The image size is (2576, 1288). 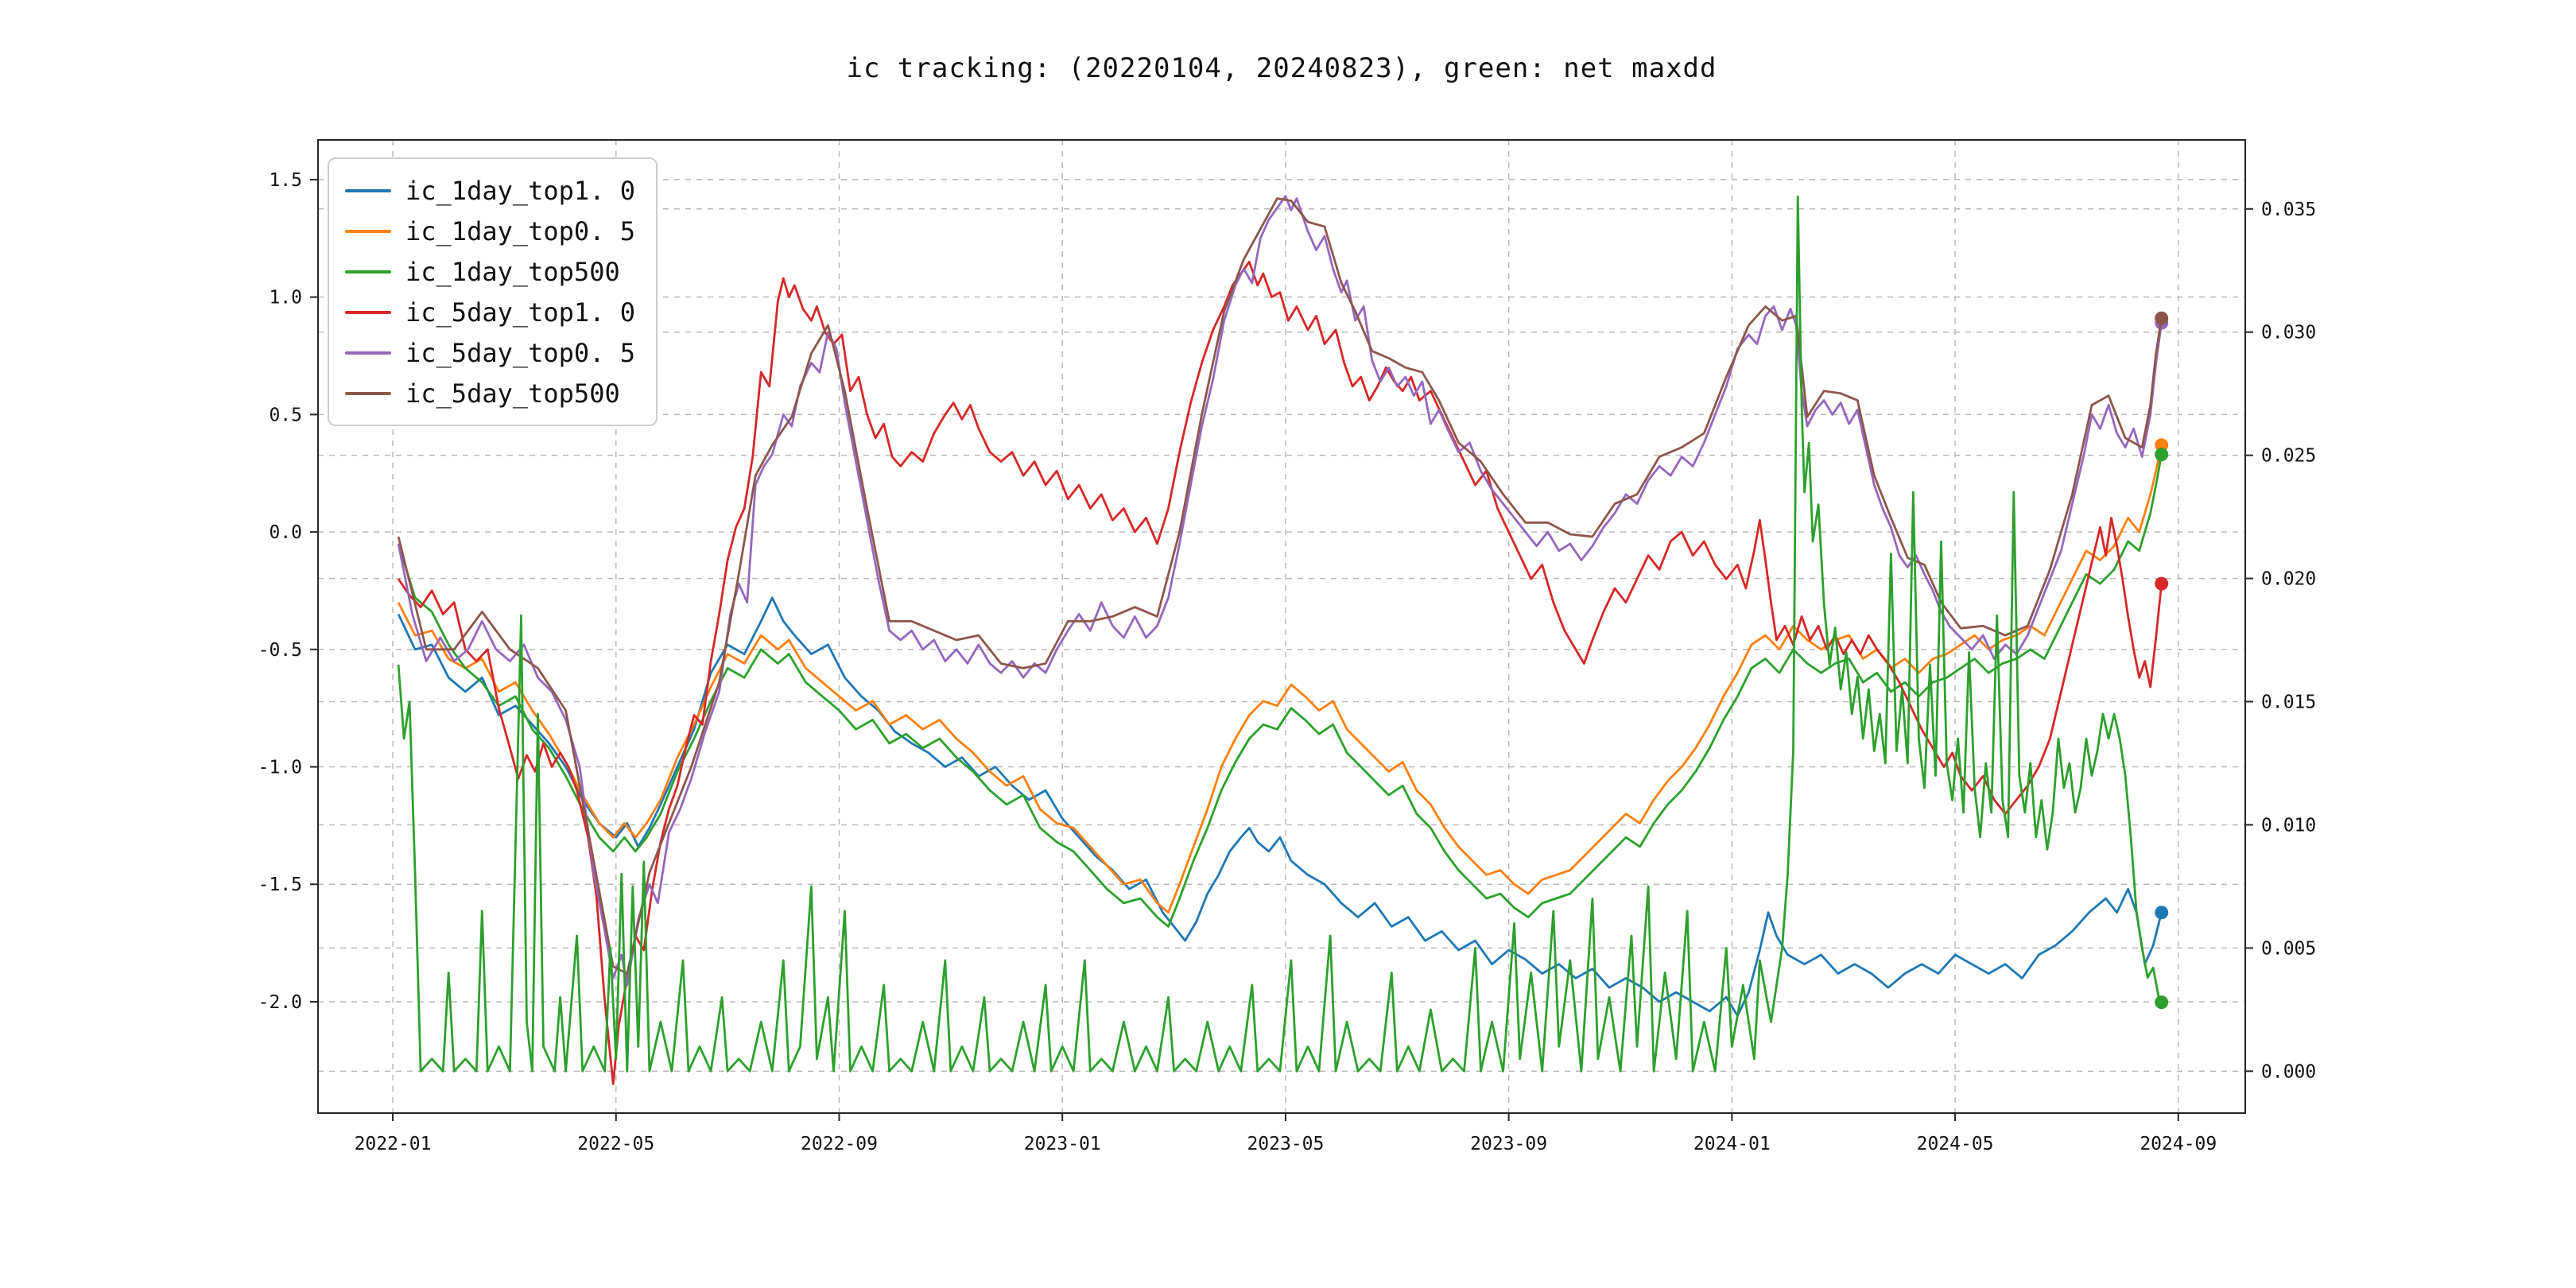 What do you see at coordinates (520, 230) in the screenshot?
I see `legend-label: ic_1day_top0. 5` at bounding box center [520, 230].